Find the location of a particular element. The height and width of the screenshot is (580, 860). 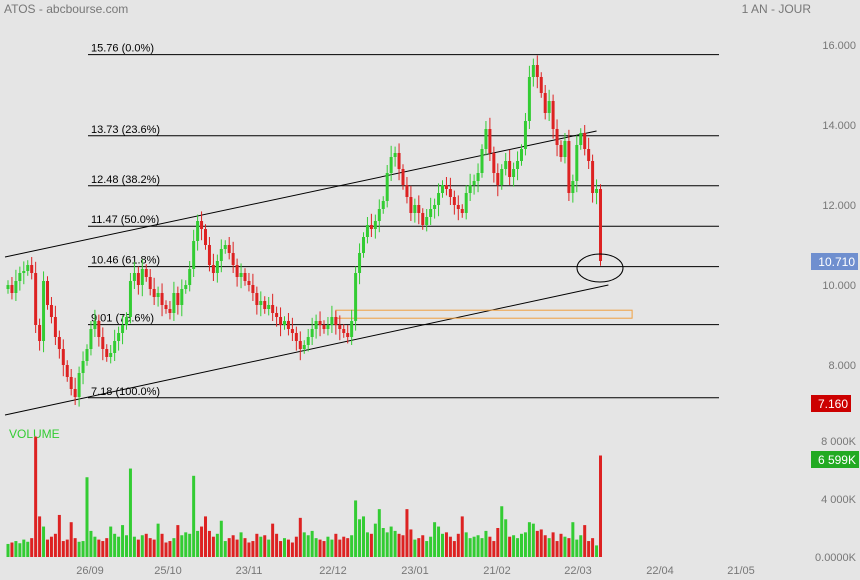

fib-level-label: 11.47 (50.0%) is located at coordinates (125, 220).